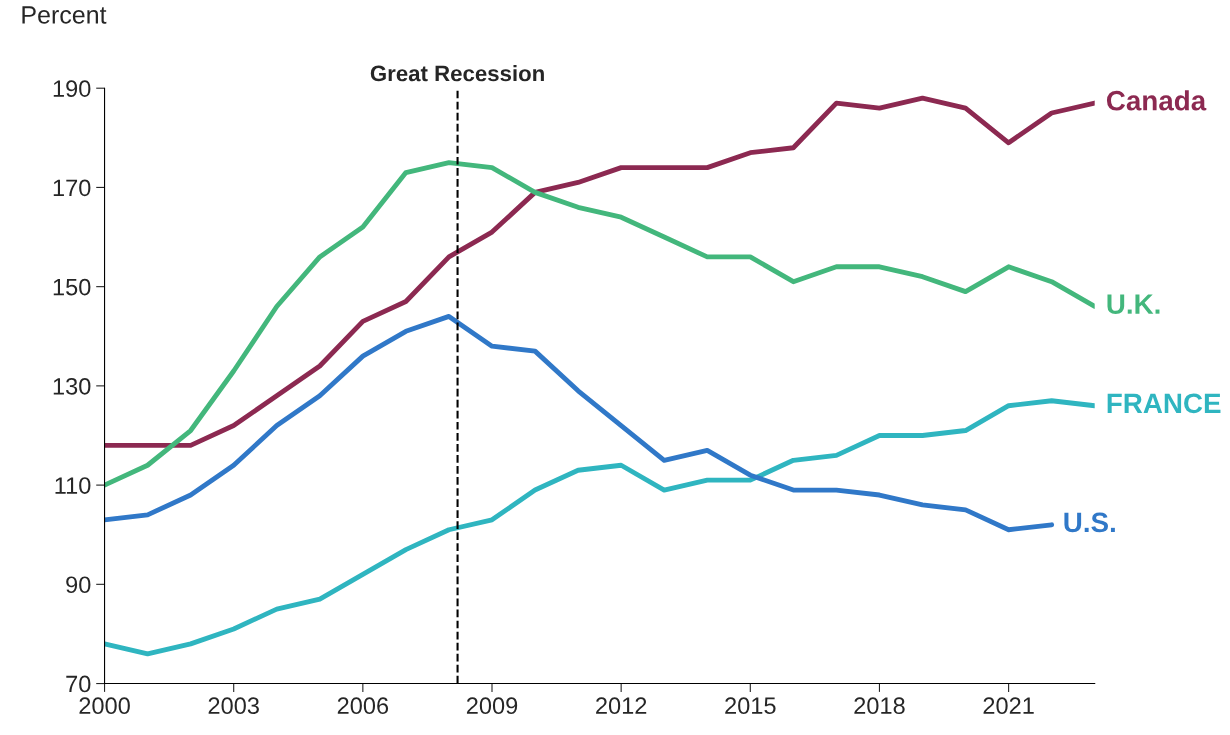  What do you see at coordinates (72, 188) in the screenshot?
I see `y-tick-label: 170` at bounding box center [72, 188].